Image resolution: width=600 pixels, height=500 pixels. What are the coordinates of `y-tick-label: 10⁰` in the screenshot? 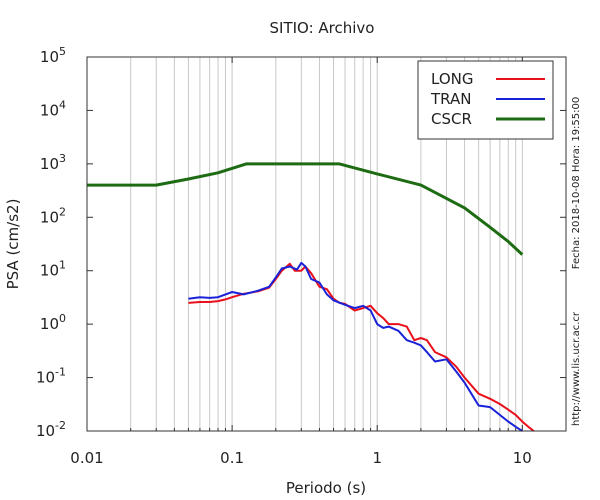 It's located at (53, 322).